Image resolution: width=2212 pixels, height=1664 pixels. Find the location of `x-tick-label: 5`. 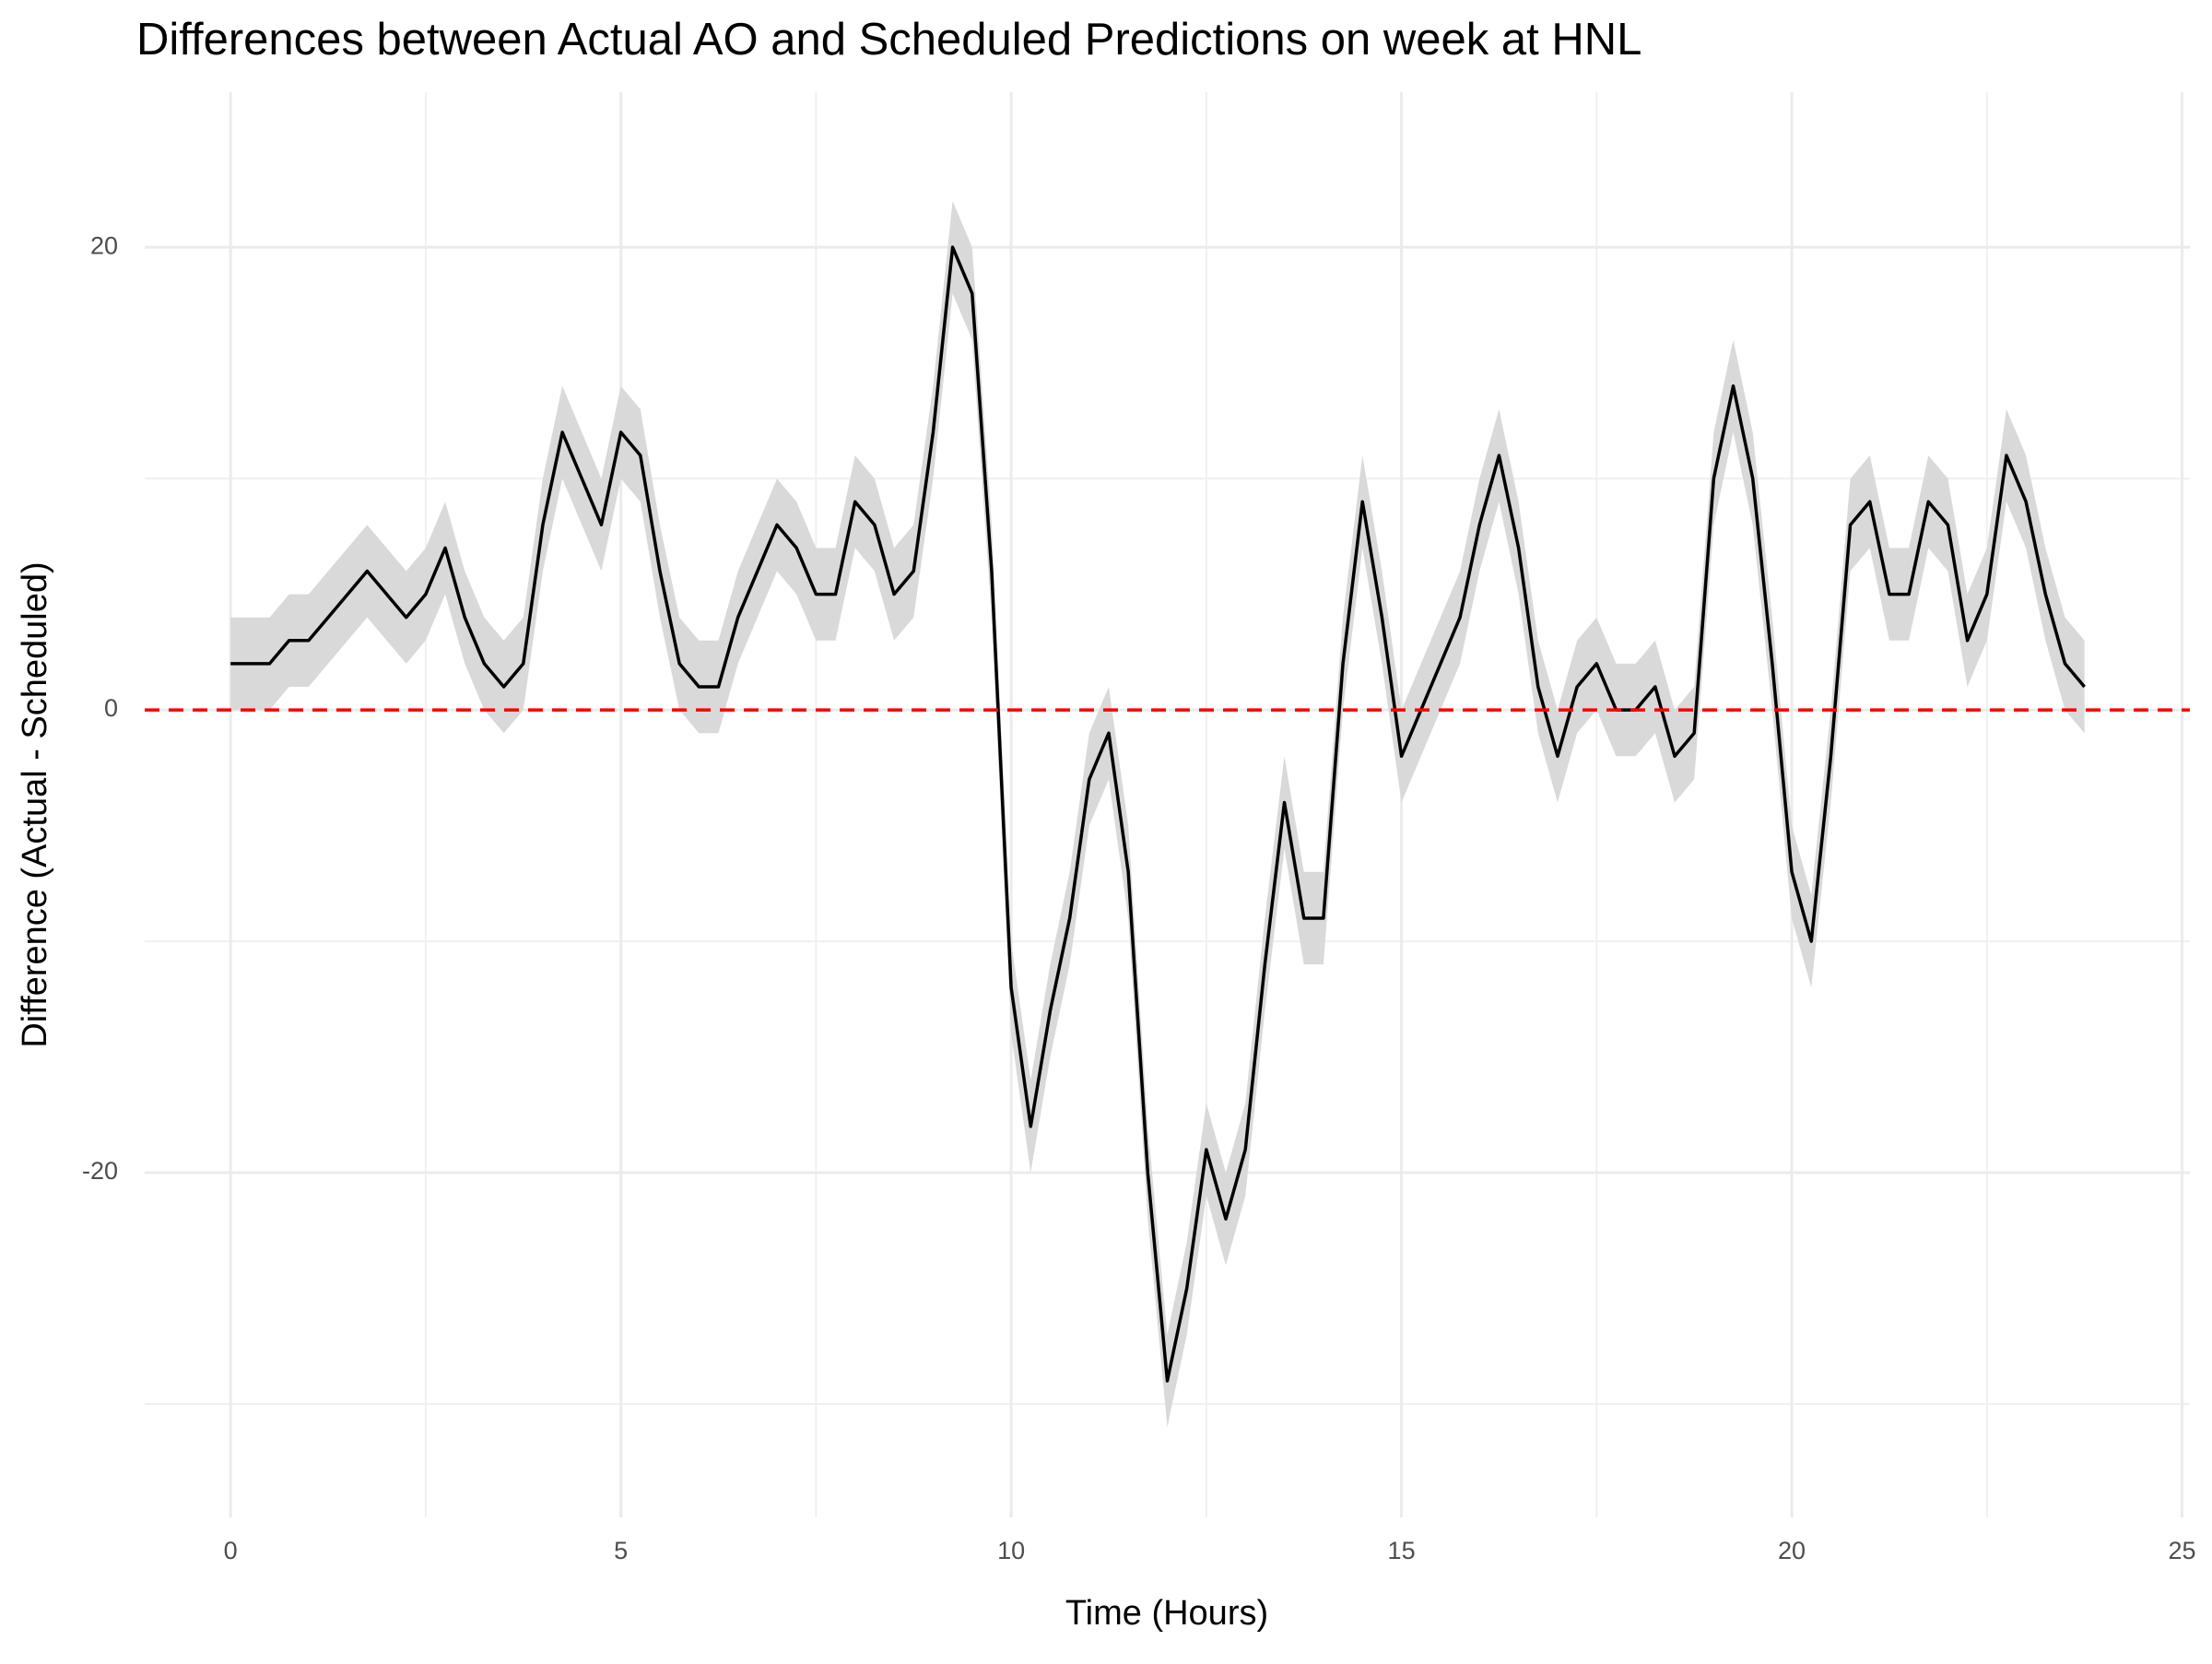

x-tick-label: 5 is located at coordinates (621, 1550).